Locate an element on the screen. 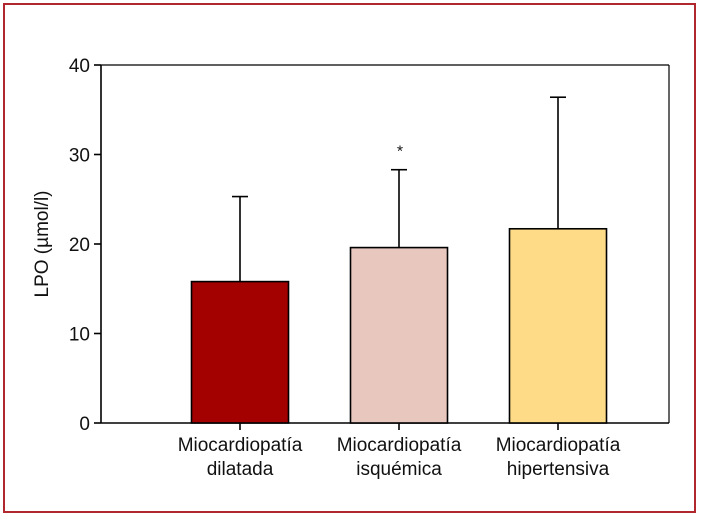 The width and height of the screenshot is (702, 520). y-tick-label: 0 is located at coordinates (84, 424).